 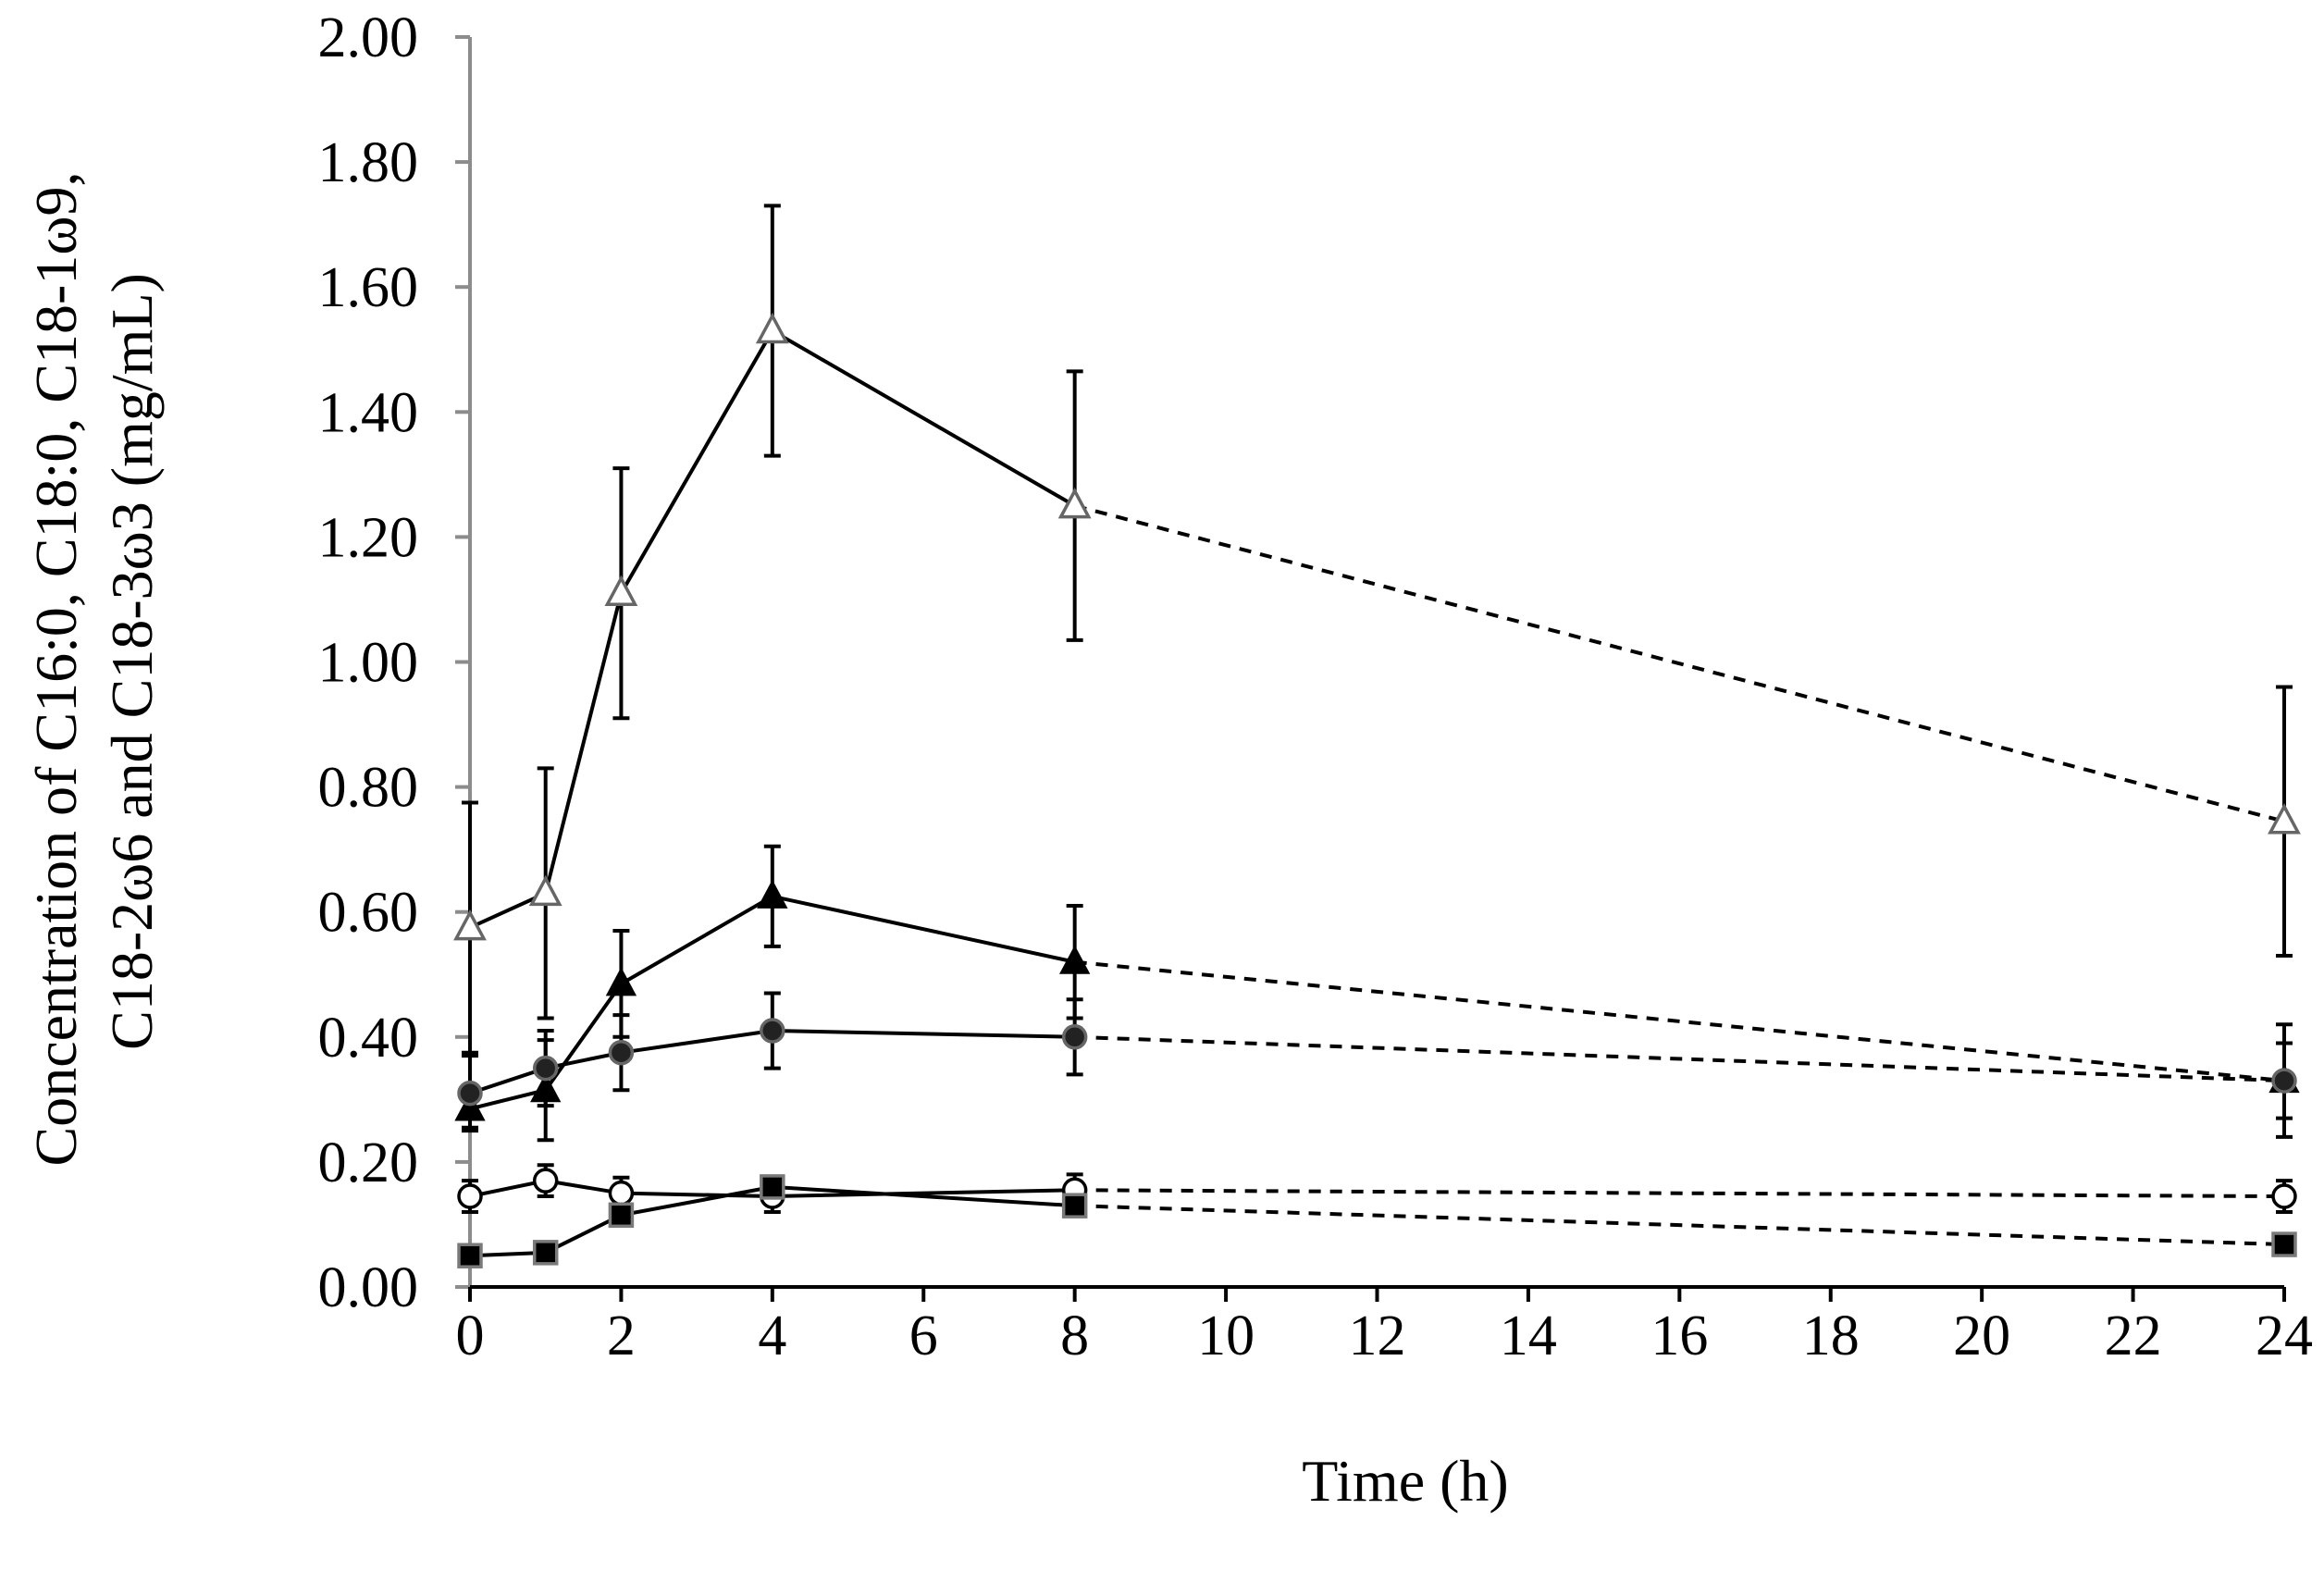 What do you see at coordinates (772, 1336) in the screenshot?
I see `x-tick-label: 4` at bounding box center [772, 1336].